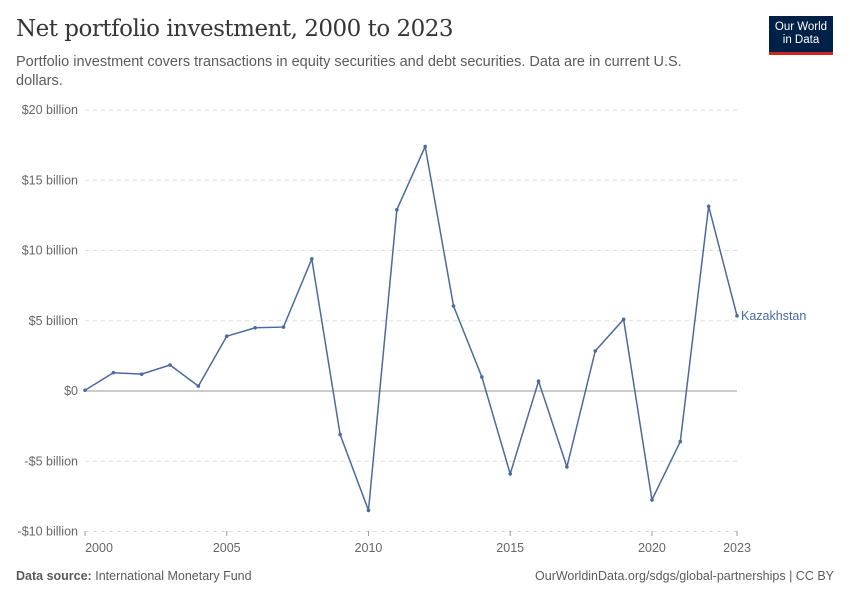 The height and width of the screenshot is (600, 850). Describe the element at coordinates (369, 548) in the screenshot. I see `x-tick-label: 2010` at that location.